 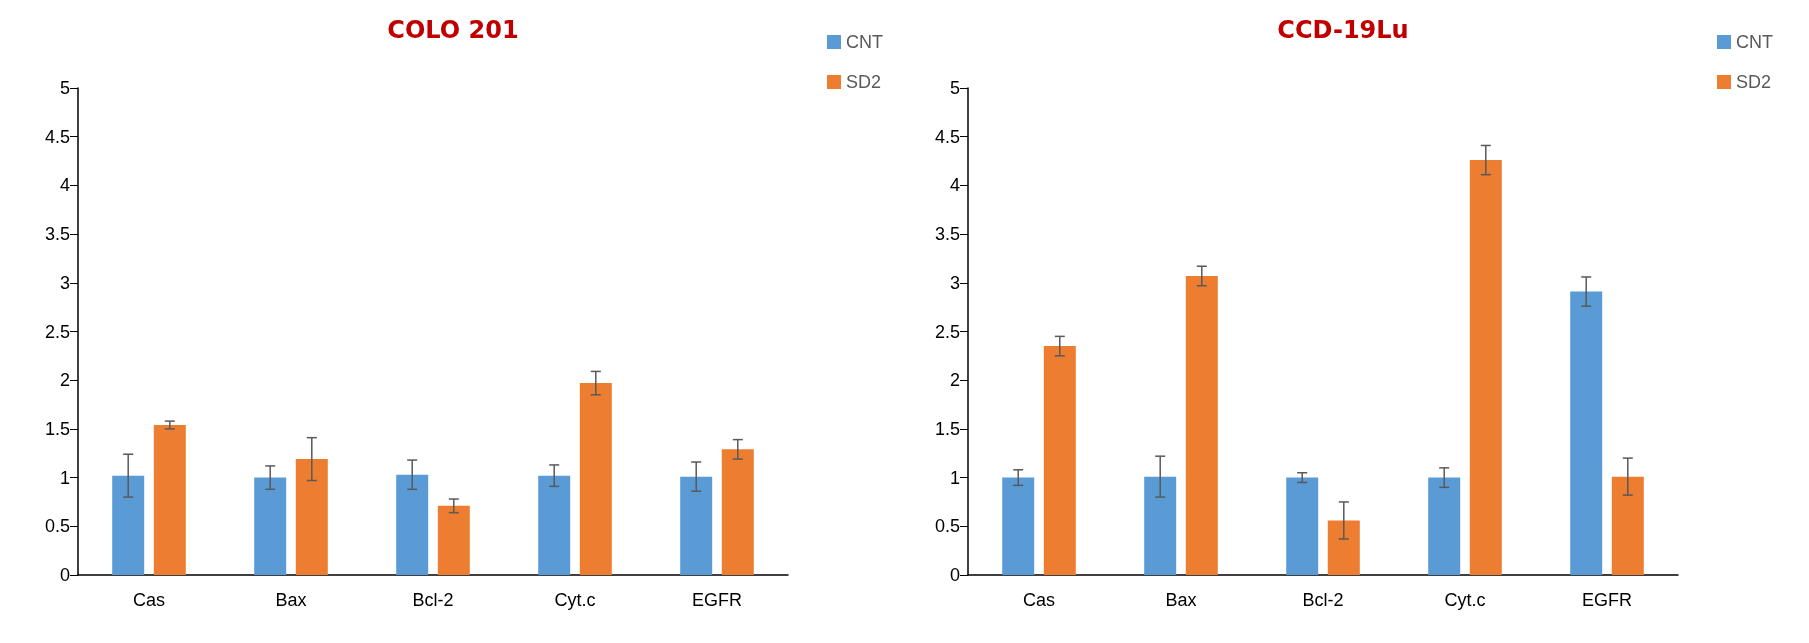 I want to click on chart-title: COLO 201, so click(x=453, y=30).